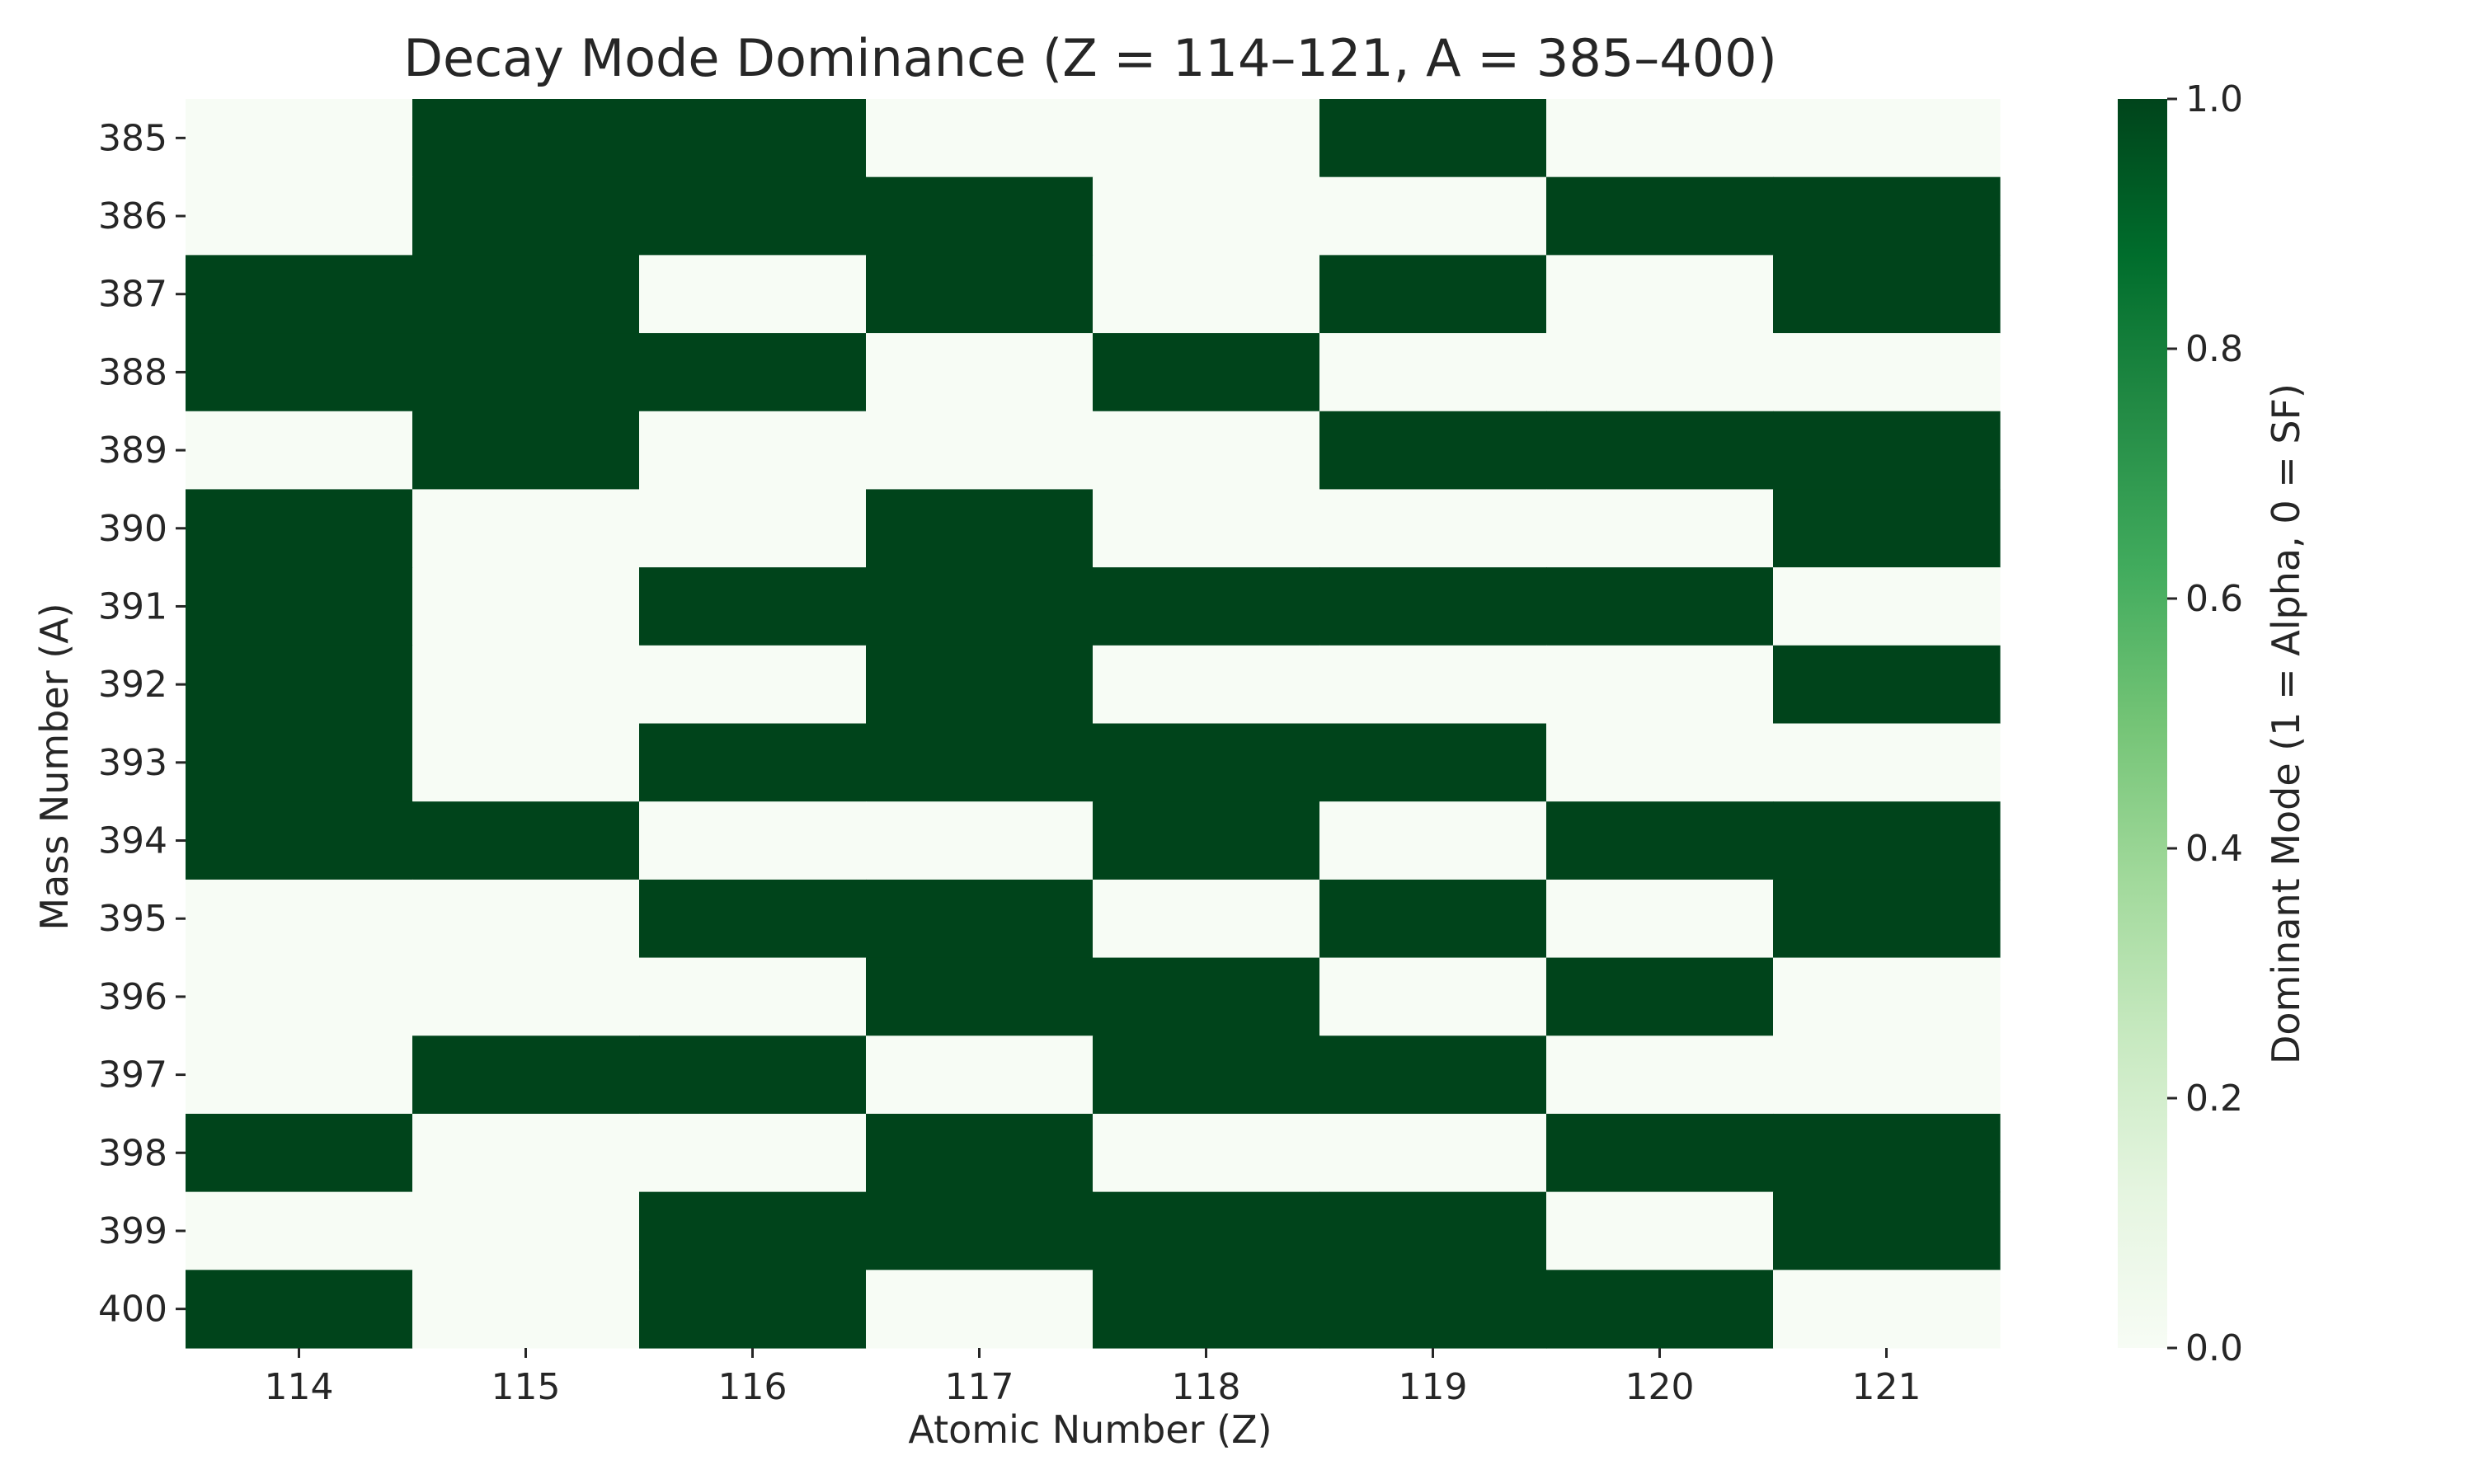  What do you see at coordinates (1660, 1387) in the screenshot?
I see `x-tick-label: 120` at bounding box center [1660, 1387].